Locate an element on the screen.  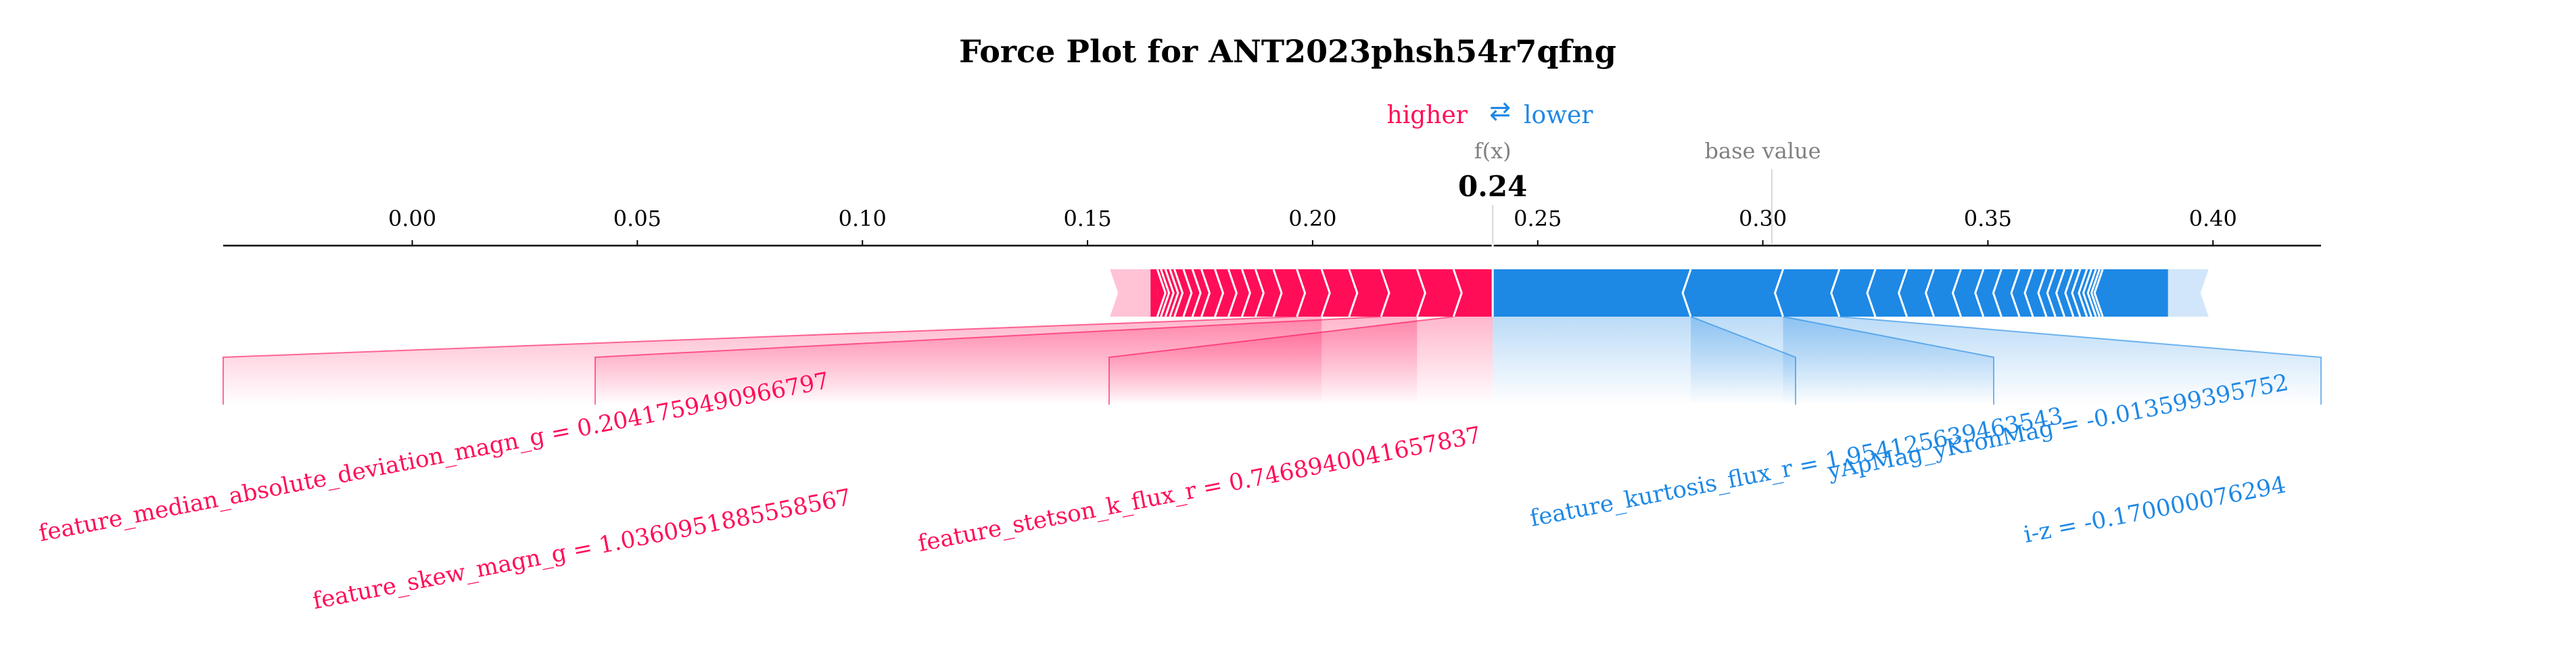
x-axis-ticks: 0.00 0.05 0.10 0.15 0.20 0.25 0.30 0.35 0.40 is located at coordinates (1312, 226).